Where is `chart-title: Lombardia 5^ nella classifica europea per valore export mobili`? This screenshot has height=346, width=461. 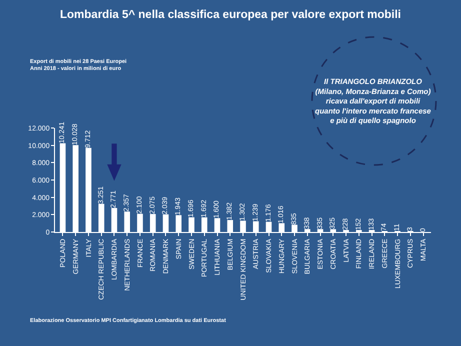
chart-title: Lombardia 5^ nella classifica europea per valore export mobili is located at coordinates (230, 15).